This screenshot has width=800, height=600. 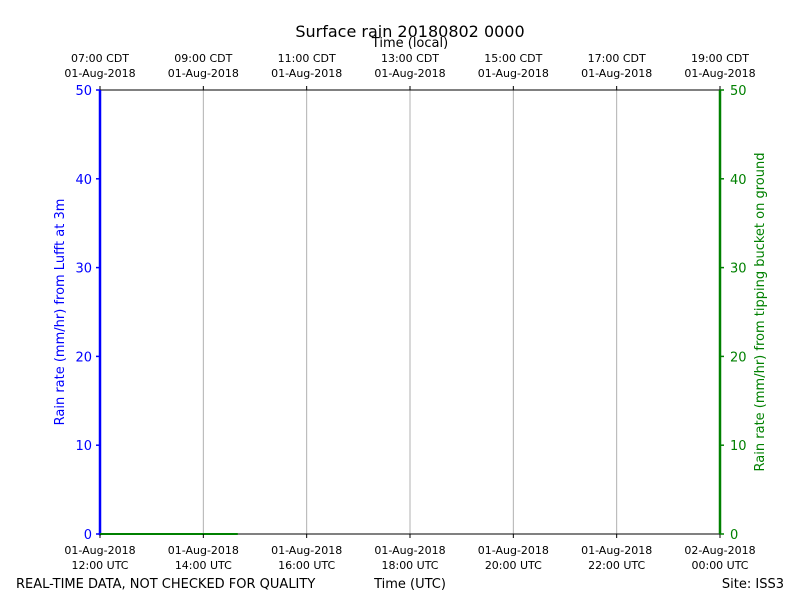 I want to click on top-axis-label: Time (local), so click(x=409, y=43).